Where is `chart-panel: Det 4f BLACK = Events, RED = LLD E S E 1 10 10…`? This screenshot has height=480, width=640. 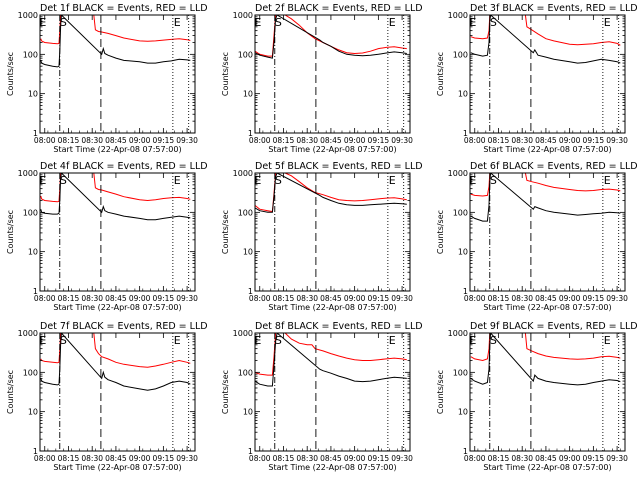 chart-panel: Det 4f BLACK = Events, RED = LLD E S E 1 10 10… is located at coordinates (107, 236).